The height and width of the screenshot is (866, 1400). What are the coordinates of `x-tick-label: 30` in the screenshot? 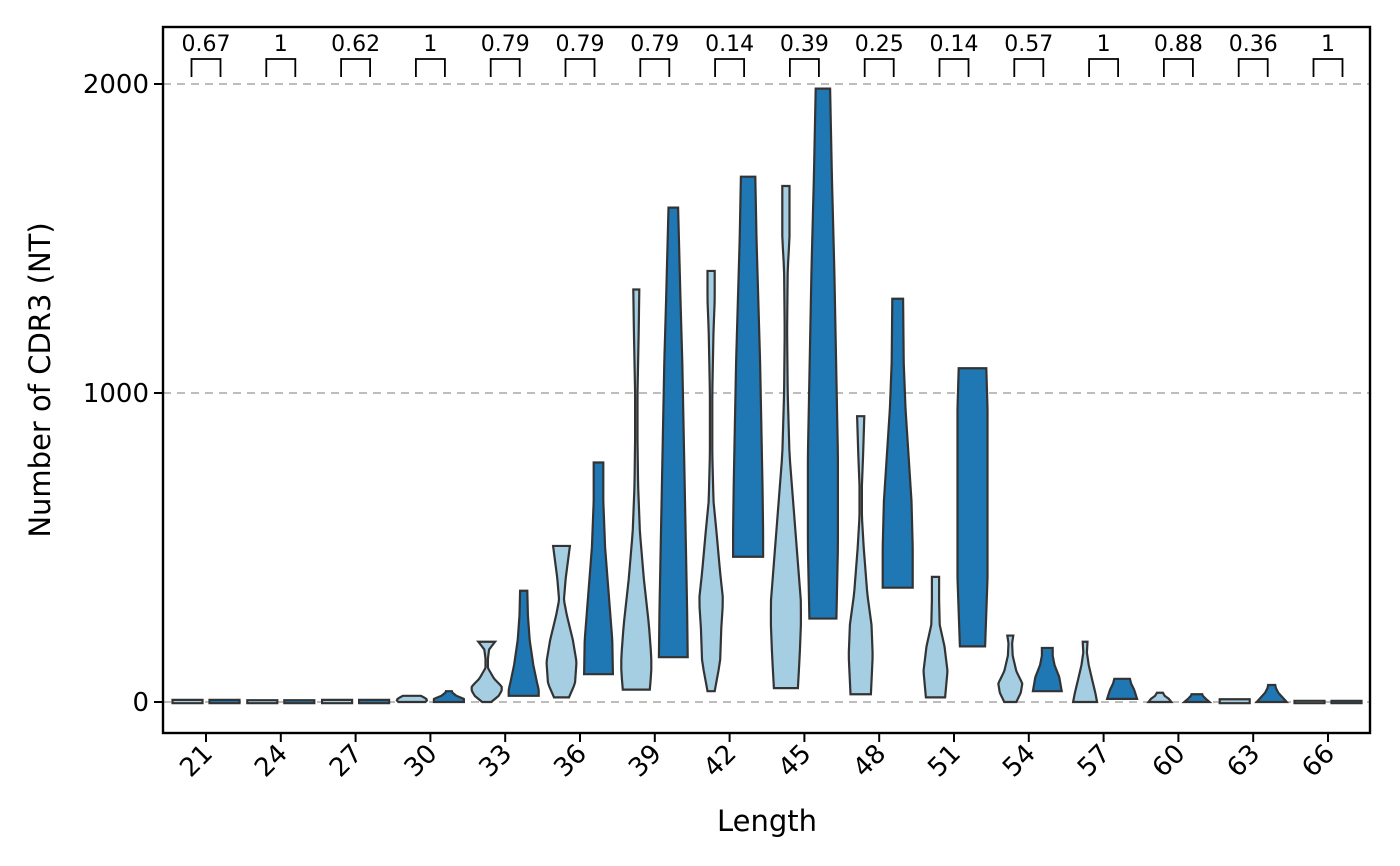 It's located at (421, 761).